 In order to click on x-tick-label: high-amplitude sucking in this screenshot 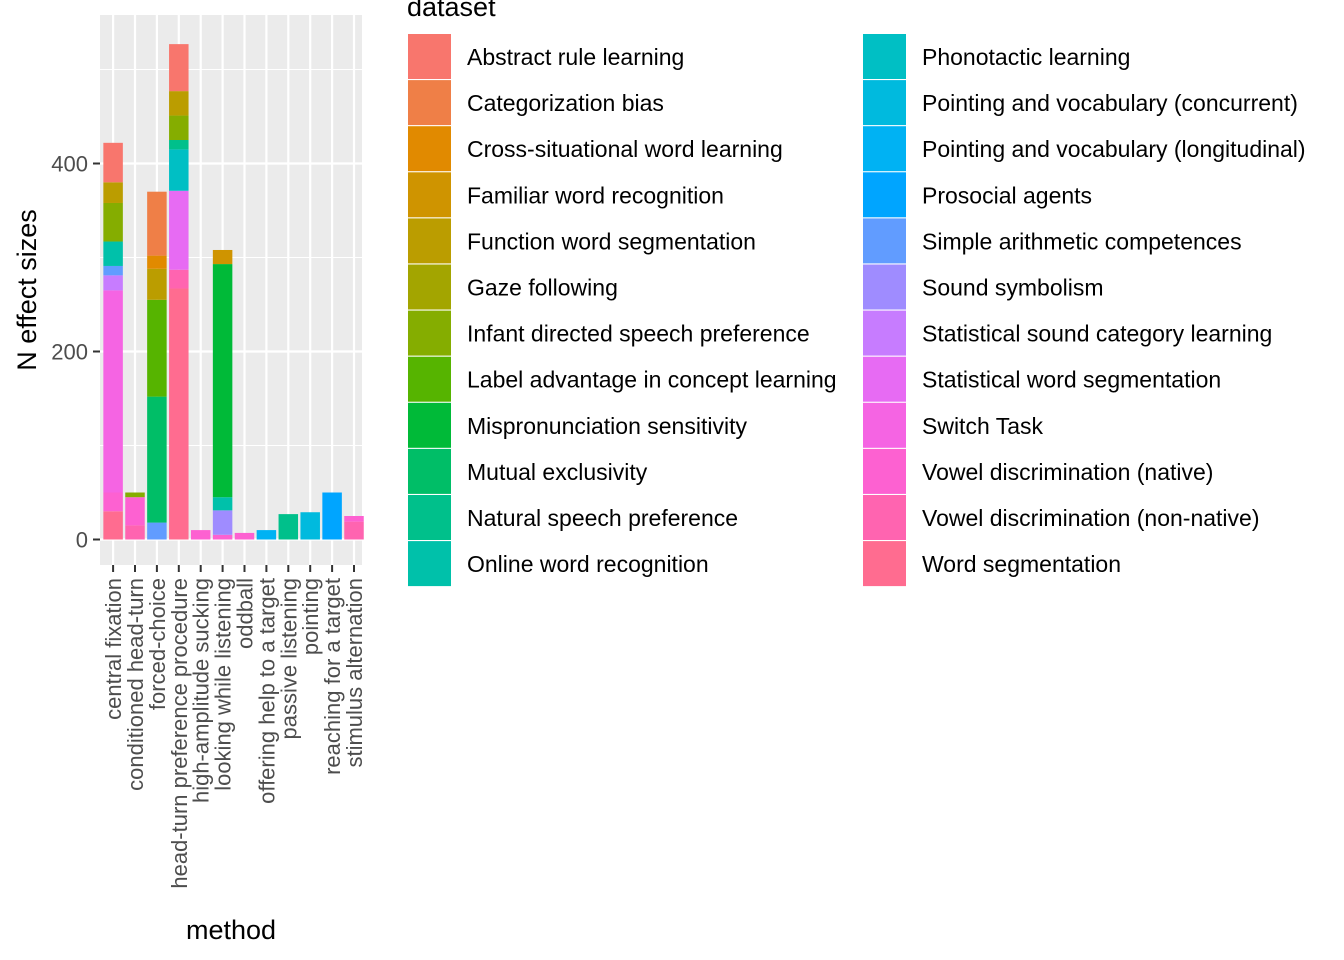, I will do `click(201, 690)`.